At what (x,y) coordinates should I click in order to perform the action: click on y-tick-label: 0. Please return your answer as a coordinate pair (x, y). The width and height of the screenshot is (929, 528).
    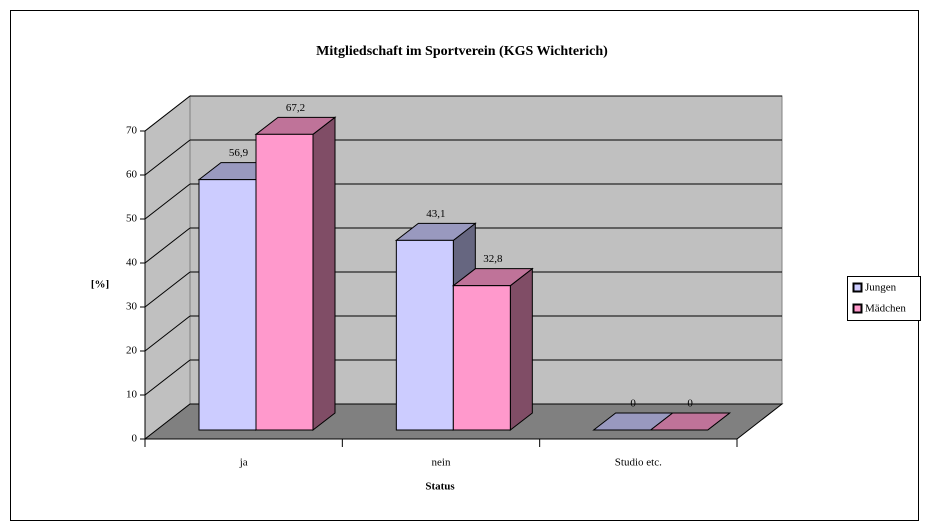
    Looking at the image, I should click on (135, 439).